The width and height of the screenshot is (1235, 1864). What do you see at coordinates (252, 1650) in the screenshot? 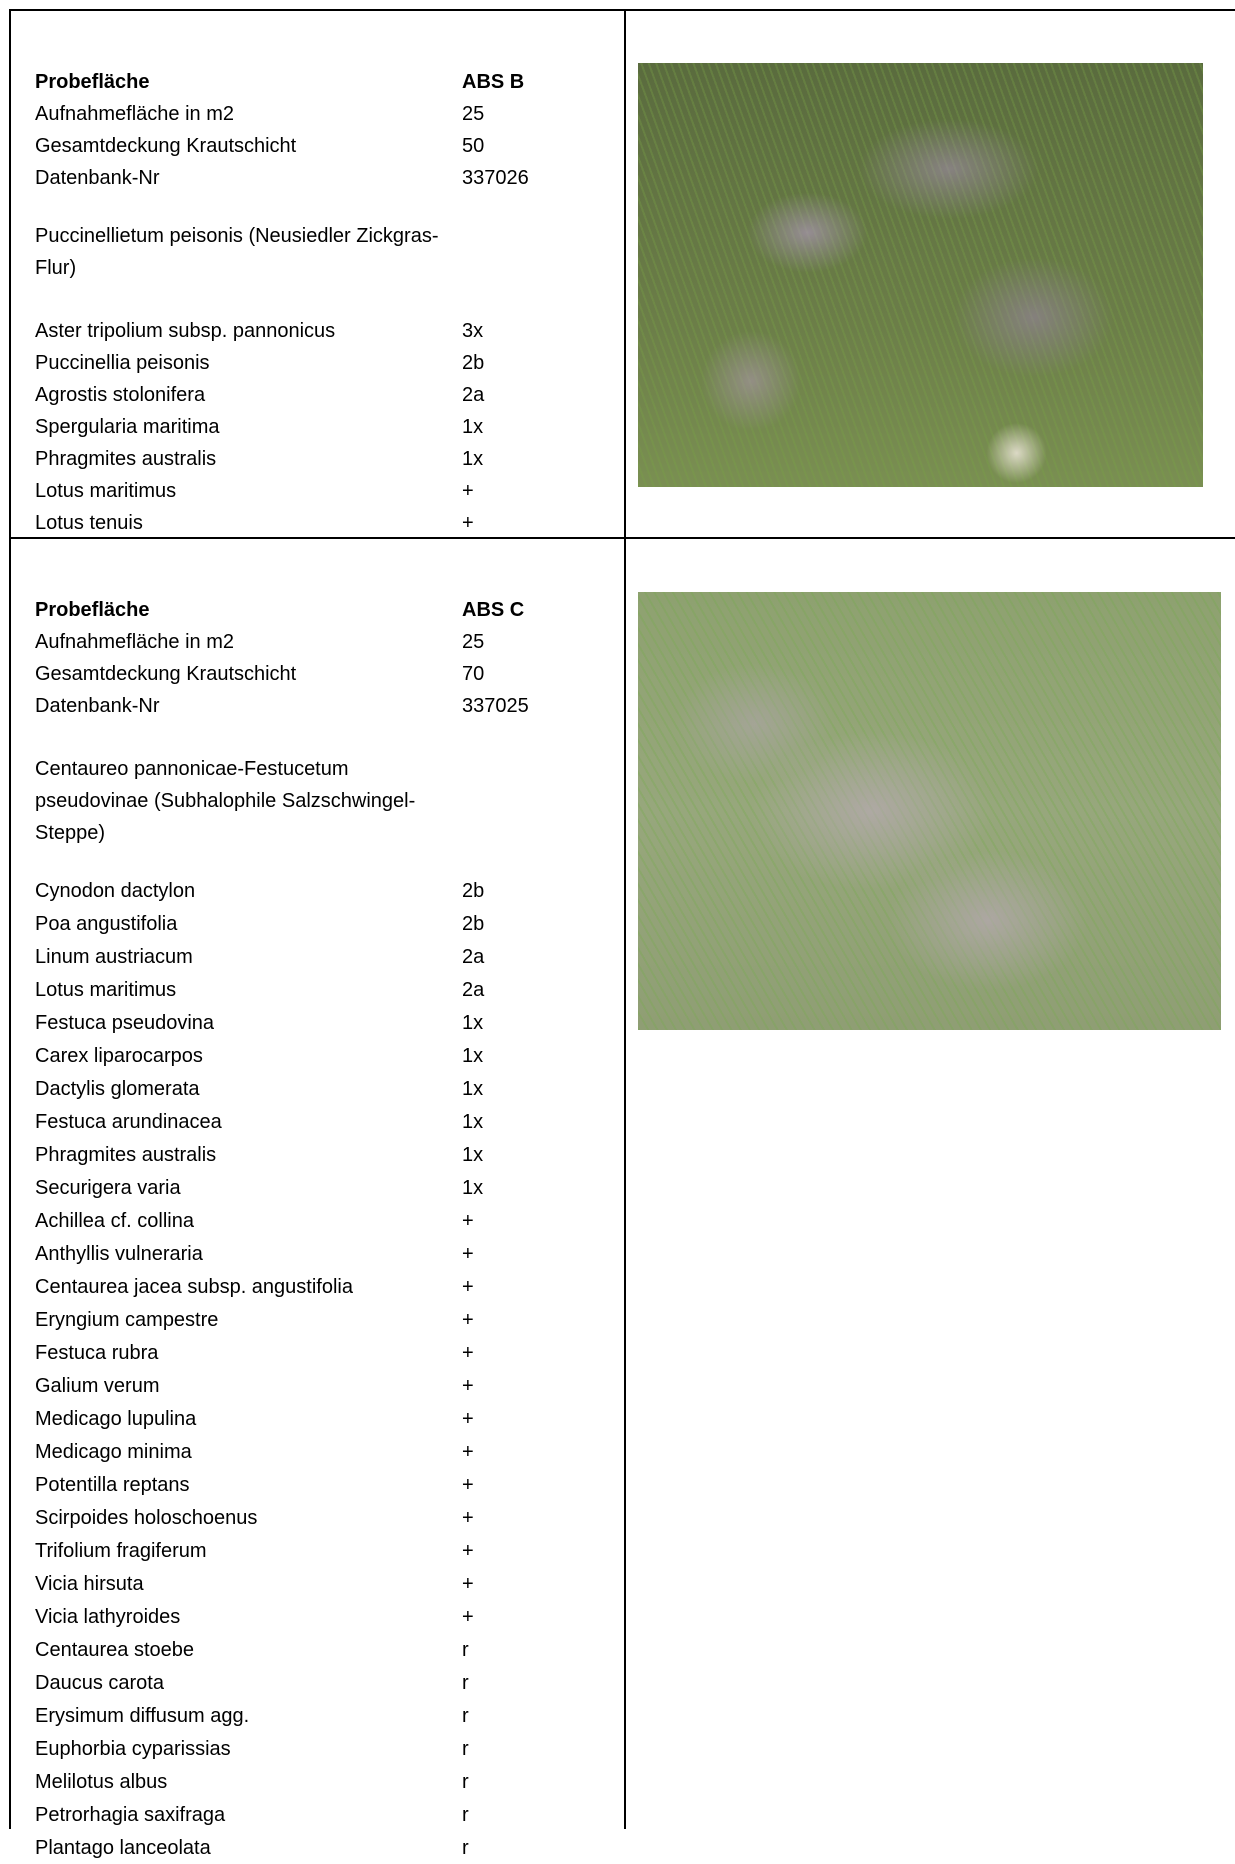
I see `row: Centaurea stoebe r` at bounding box center [252, 1650].